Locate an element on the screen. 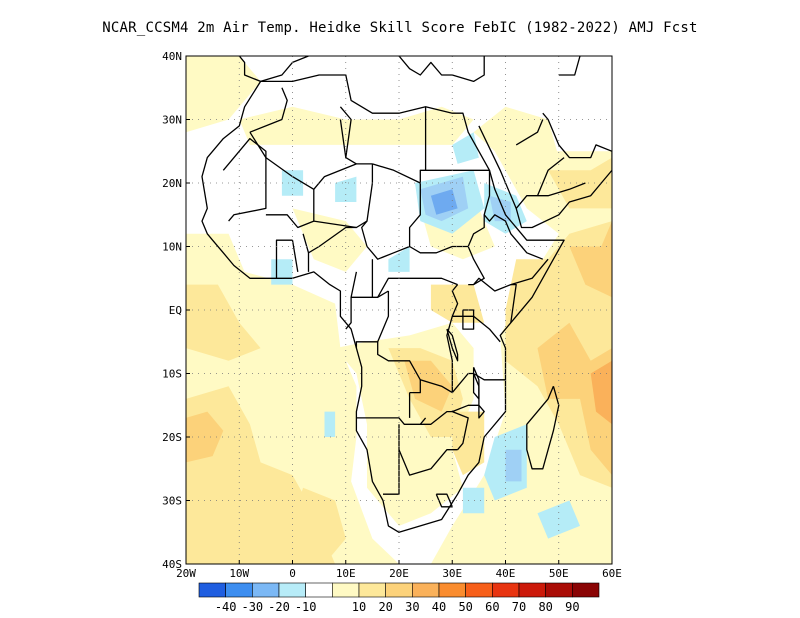 This screenshot has height=618, width=800. latitude-tick-label: 10N is located at coordinates (172, 247).